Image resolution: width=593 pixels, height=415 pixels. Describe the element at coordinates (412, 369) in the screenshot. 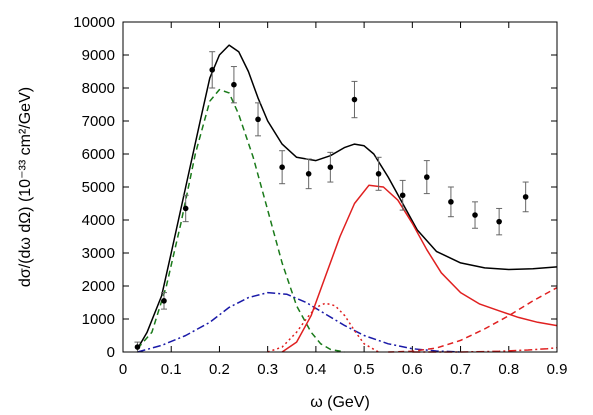

I see `x-tick-label: 0.6` at that location.